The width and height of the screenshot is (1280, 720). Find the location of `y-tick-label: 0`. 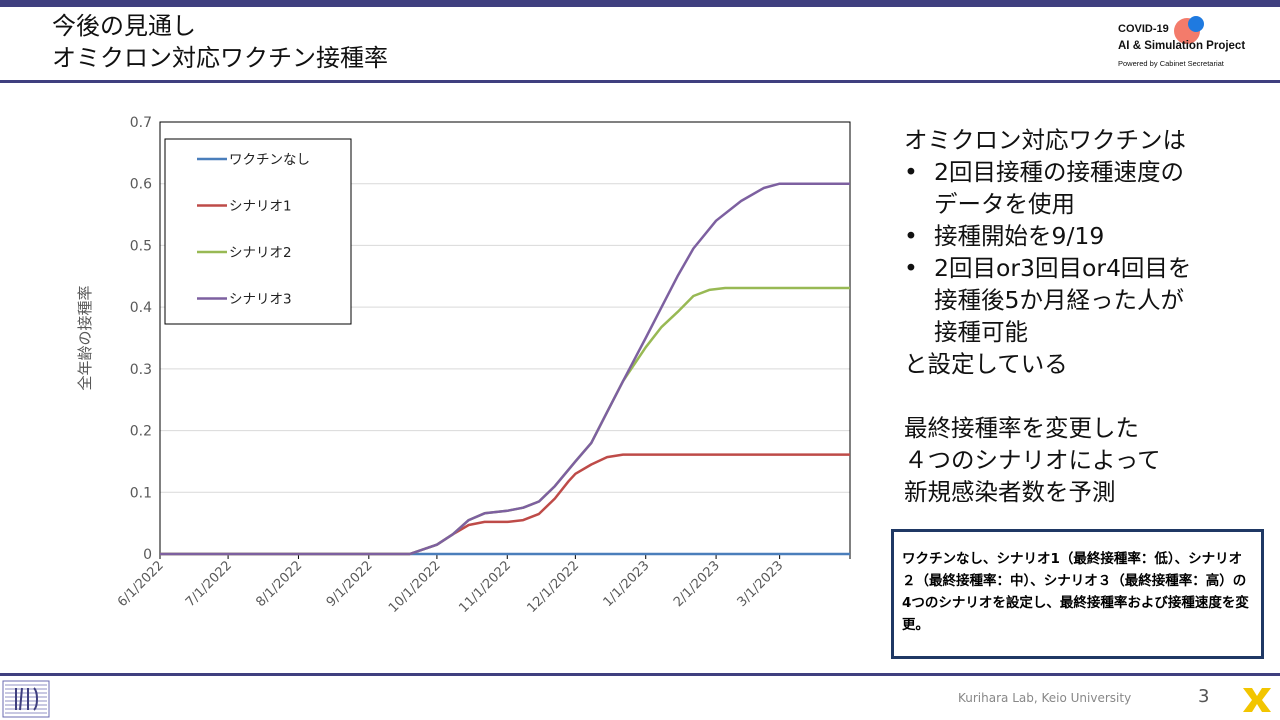

y-tick-label: 0 is located at coordinates (147, 555).